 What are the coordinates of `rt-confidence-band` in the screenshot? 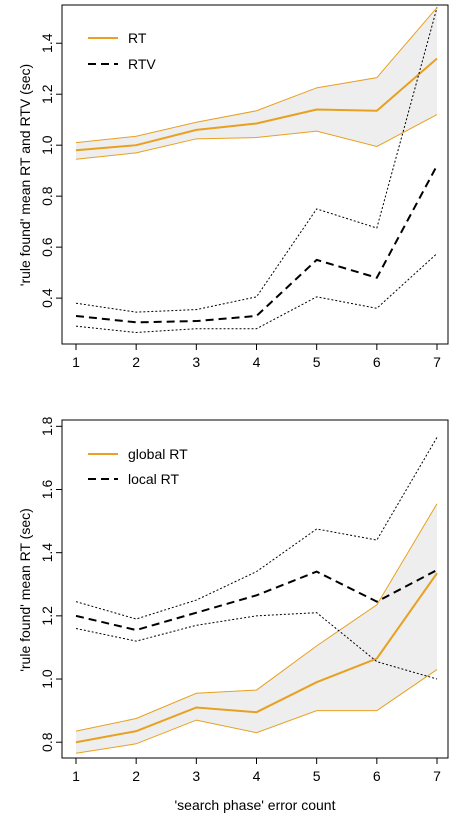 It's located at (256, 83).